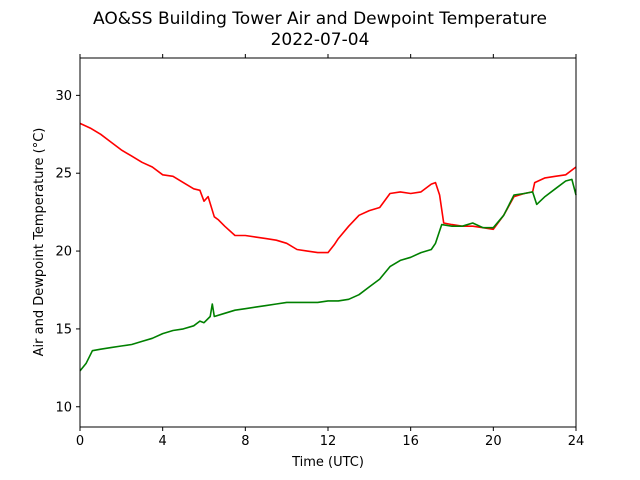  What do you see at coordinates (163, 441) in the screenshot?
I see `x-tick-label: 4` at bounding box center [163, 441].